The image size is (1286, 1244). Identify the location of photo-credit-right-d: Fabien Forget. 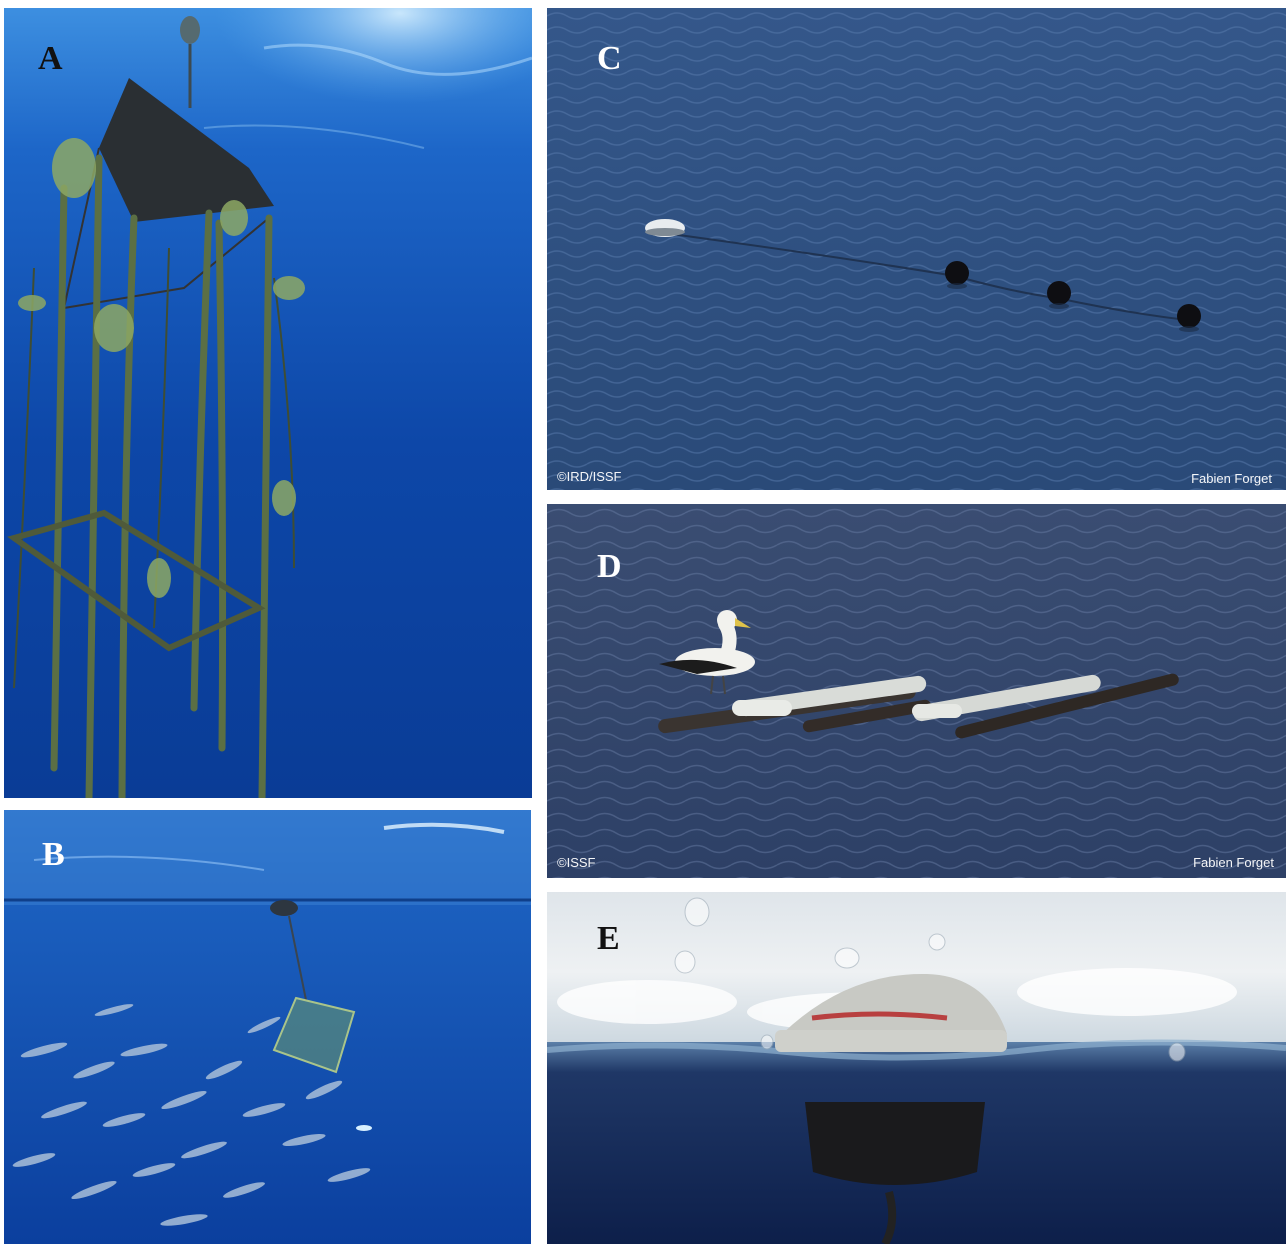
(1233, 862).